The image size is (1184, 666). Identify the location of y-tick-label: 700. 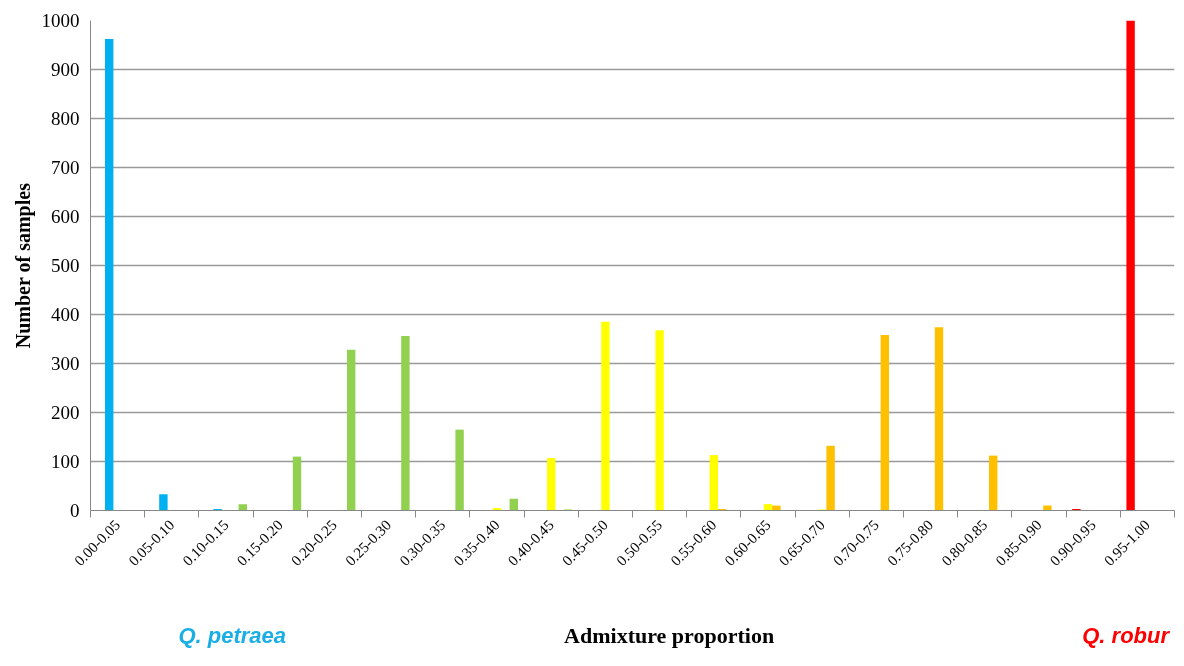
(65, 167).